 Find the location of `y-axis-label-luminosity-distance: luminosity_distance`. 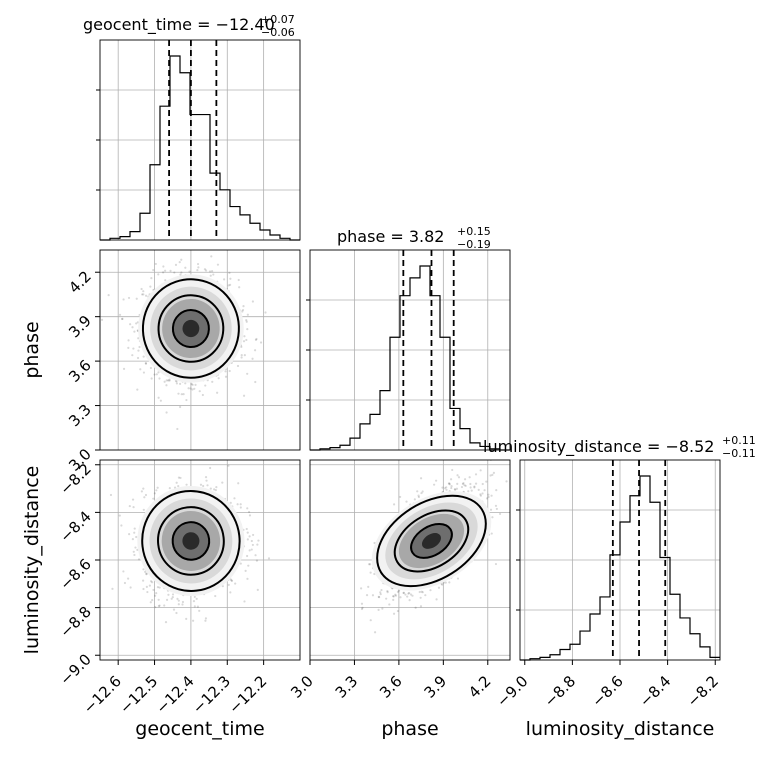

y-axis-label-luminosity-distance: luminosity_distance is located at coordinates (32, 560).